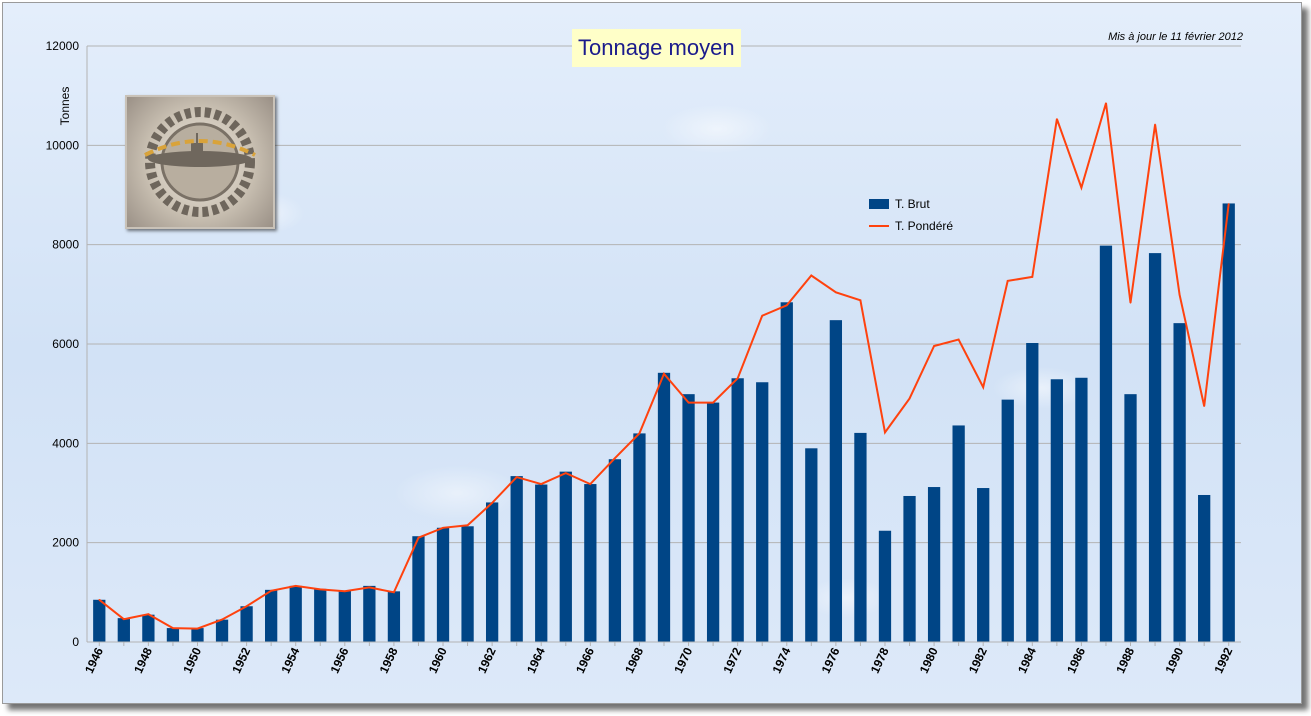  Describe the element at coordinates (295, 586) in the screenshot. I see `point-1954` at that location.